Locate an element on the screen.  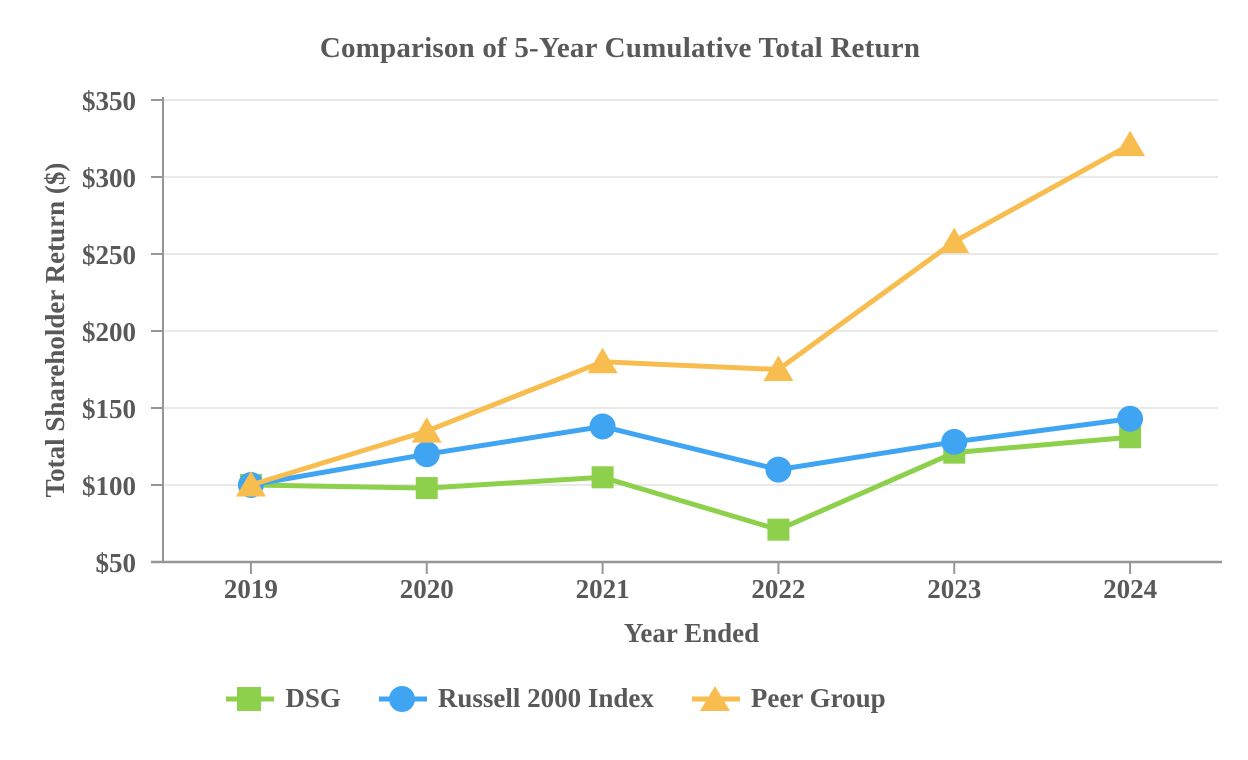
legend-label-peer-group: Peer Group is located at coordinates (818, 698).